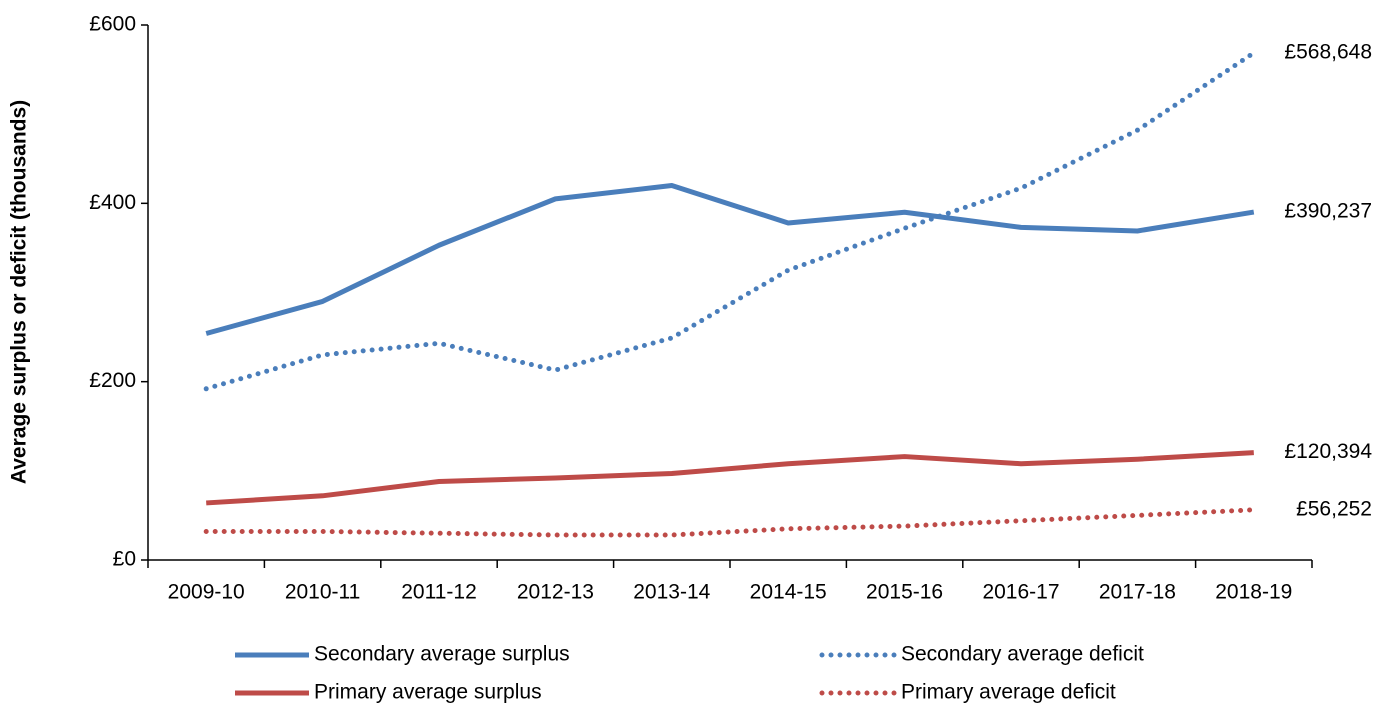  What do you see at coordinates (1253, 592) in the screenshot?
I see `x-tick-label: 2018-19` at bounding box center [1253, 592].